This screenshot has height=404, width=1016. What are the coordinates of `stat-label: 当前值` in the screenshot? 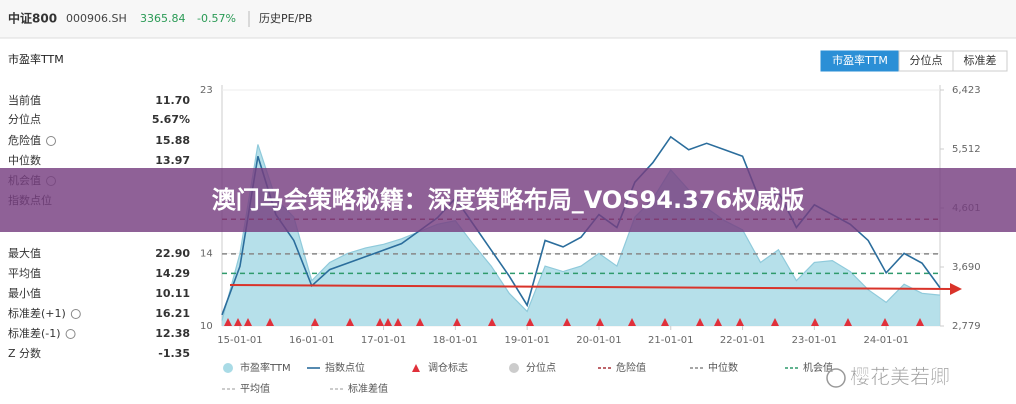 It's located at (24, 100).